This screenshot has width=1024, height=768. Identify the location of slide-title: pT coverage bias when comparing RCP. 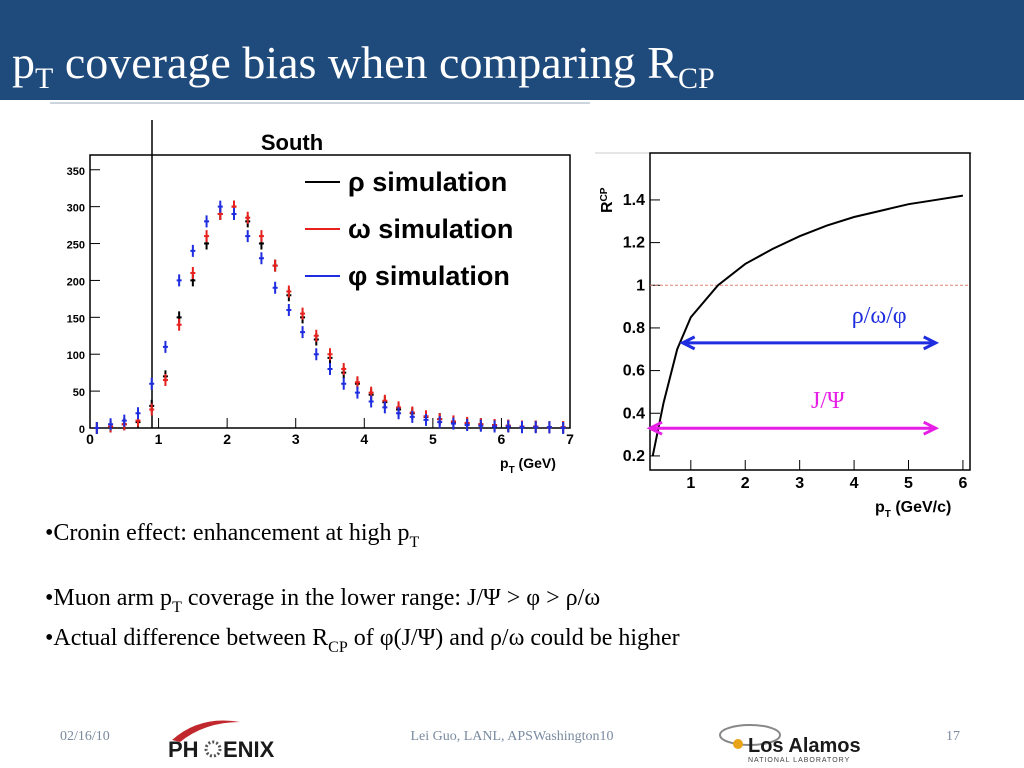
(363, 66).